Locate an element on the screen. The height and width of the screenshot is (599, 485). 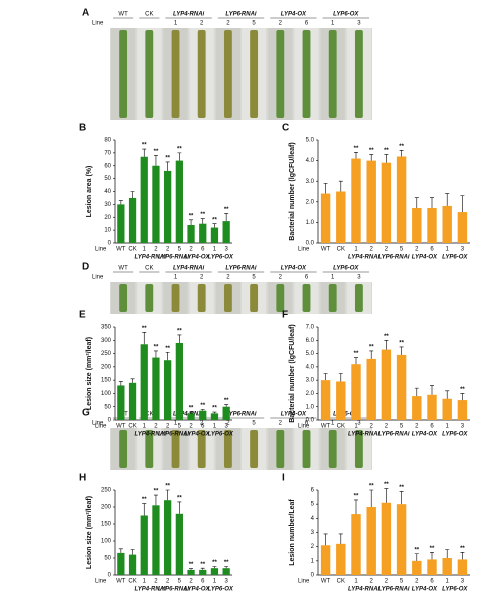
panel-letter: H is located at coordinates (82, 478).